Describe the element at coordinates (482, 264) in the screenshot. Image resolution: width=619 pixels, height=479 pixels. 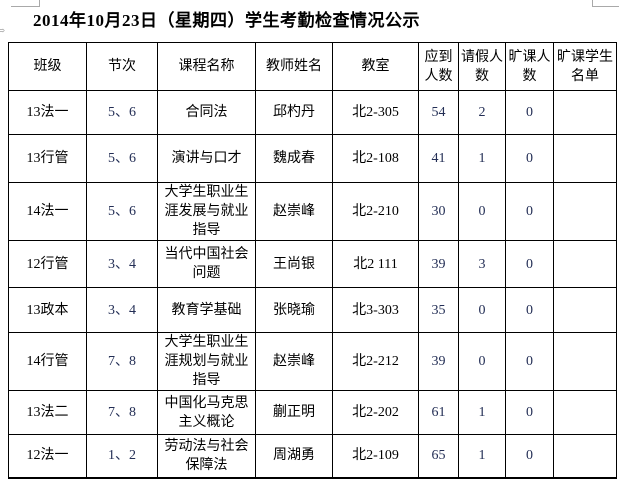
I see `cell-leave-count: 3` at that location.